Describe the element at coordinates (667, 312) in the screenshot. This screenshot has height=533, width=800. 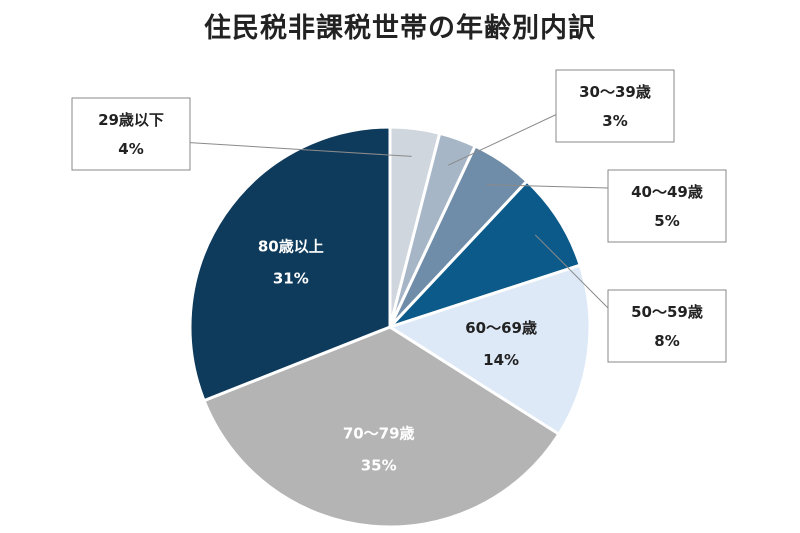
I see `slice-label-3: 50〜59歳` at that location.